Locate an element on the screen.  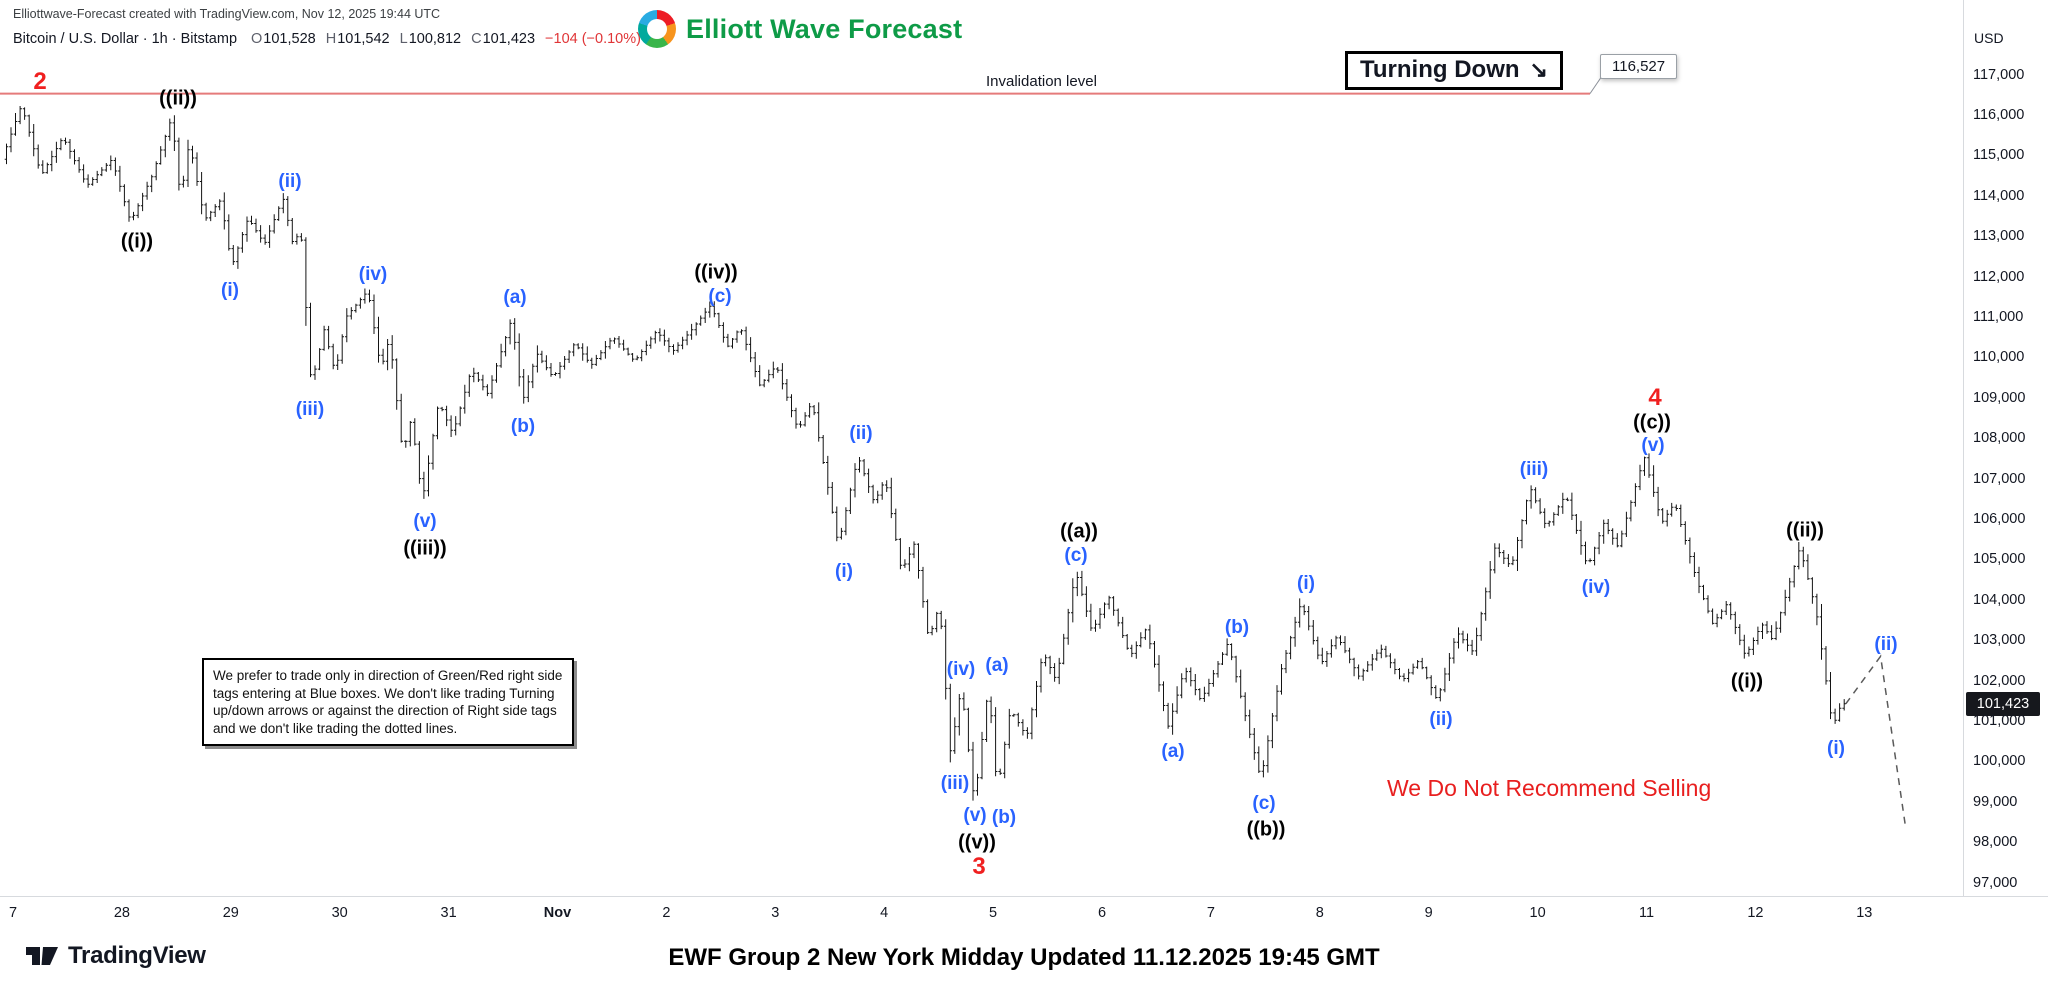
price-tick-label: 106,000 is located at coordinates (1999, 518).